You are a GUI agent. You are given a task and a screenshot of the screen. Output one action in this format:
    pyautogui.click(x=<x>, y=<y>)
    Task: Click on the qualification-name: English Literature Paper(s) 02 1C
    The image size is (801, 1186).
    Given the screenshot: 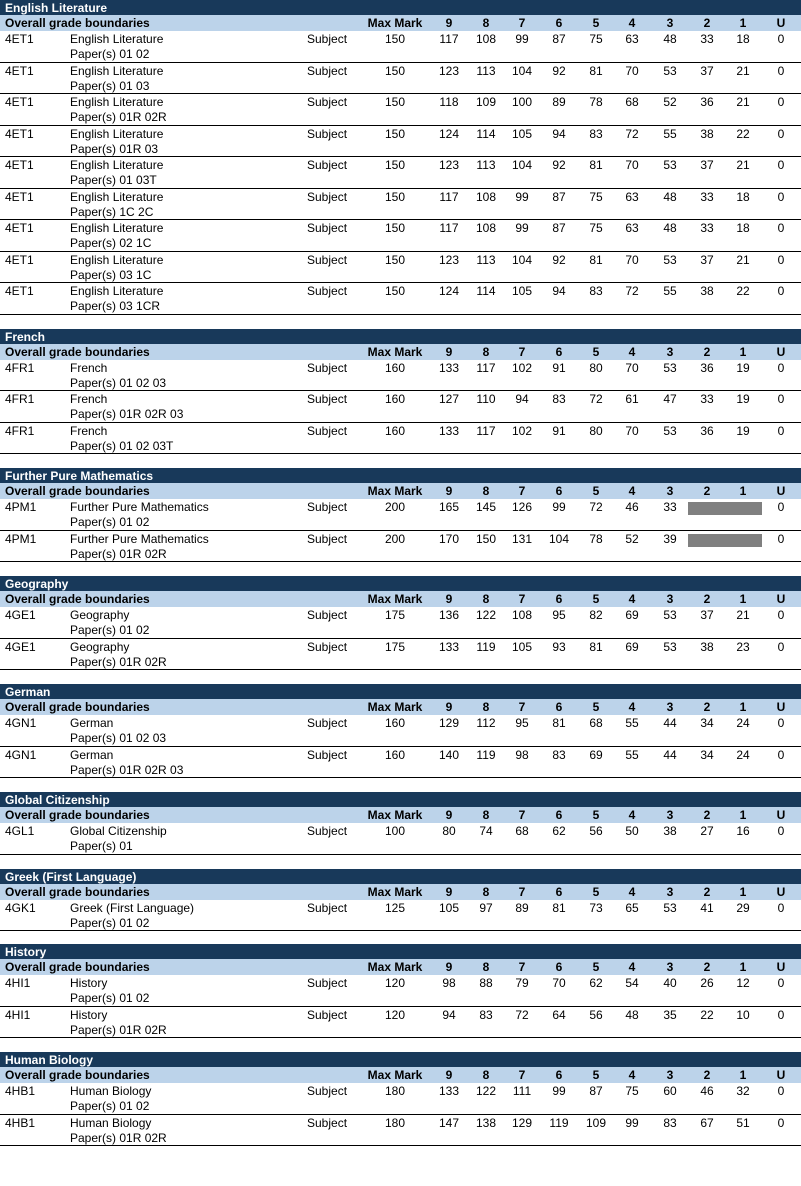 What is the action you would take?
    pyautogui.click(x=116, y=236)
    